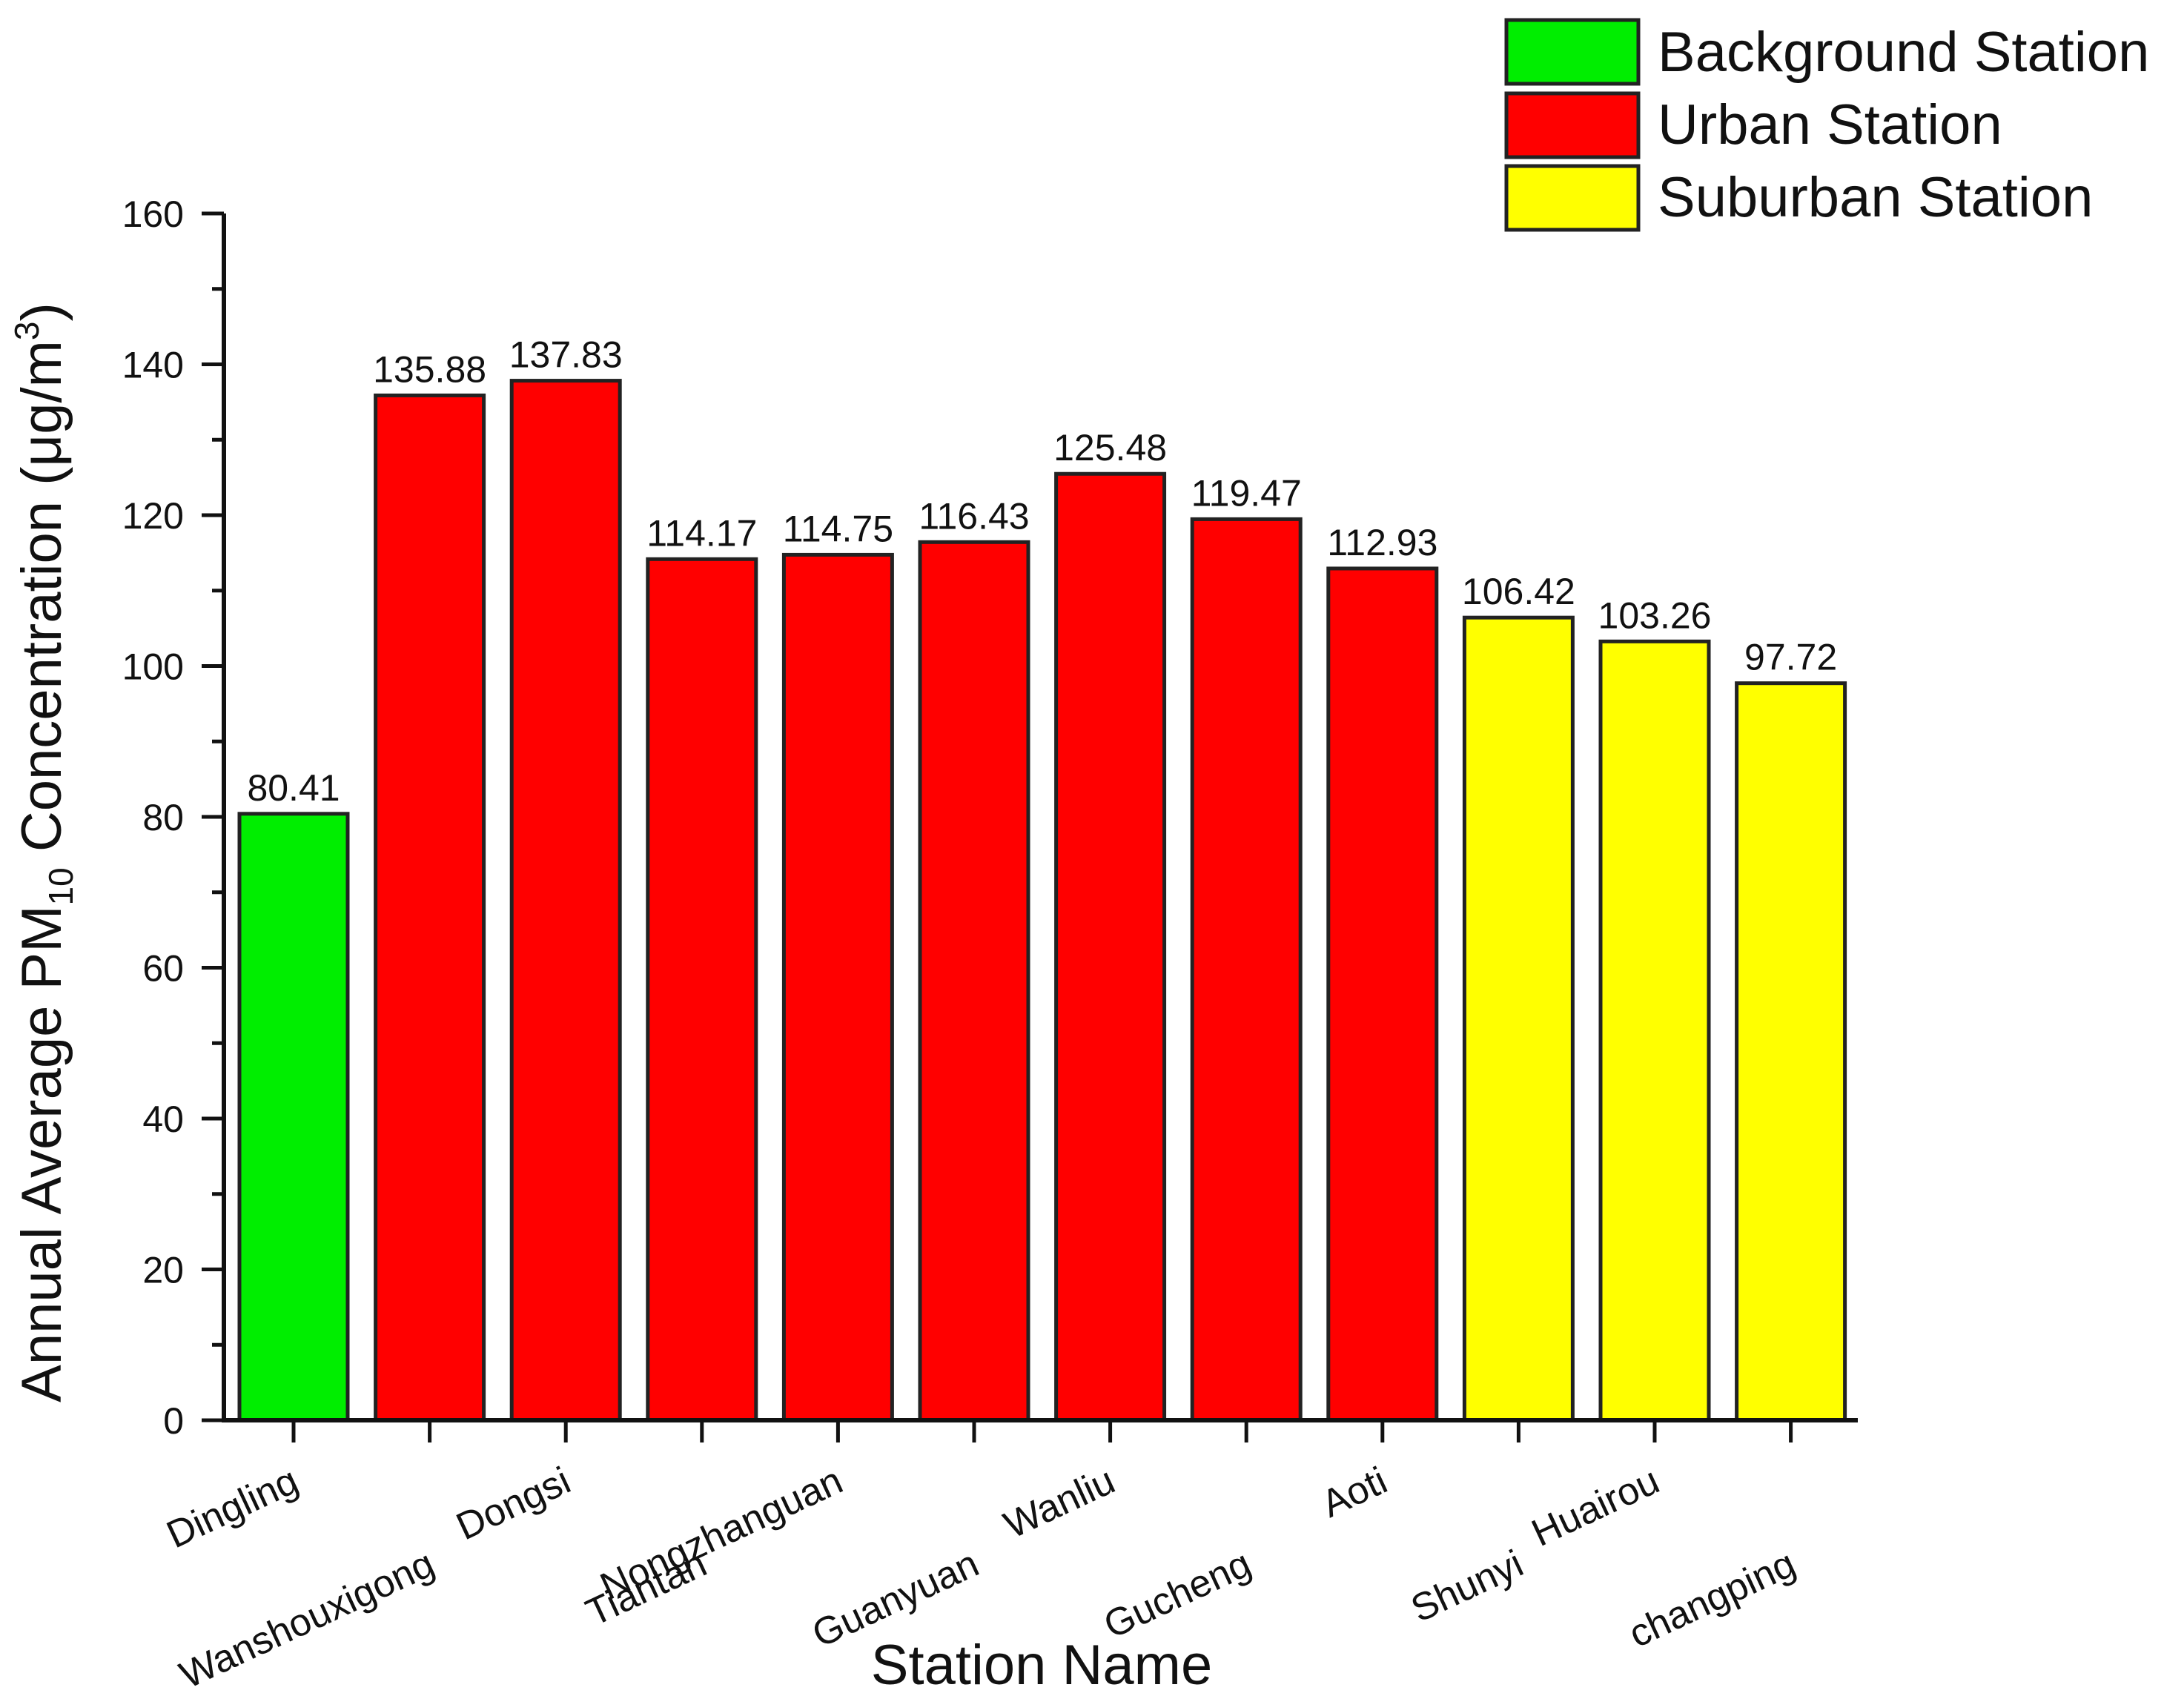 Image resolution: width=2184 pixels, height=1696 pixels. What do you see at coordinates (430, 369) in the screenshot?
I see `data-label: 135.88` at bounding box center [430, 369].